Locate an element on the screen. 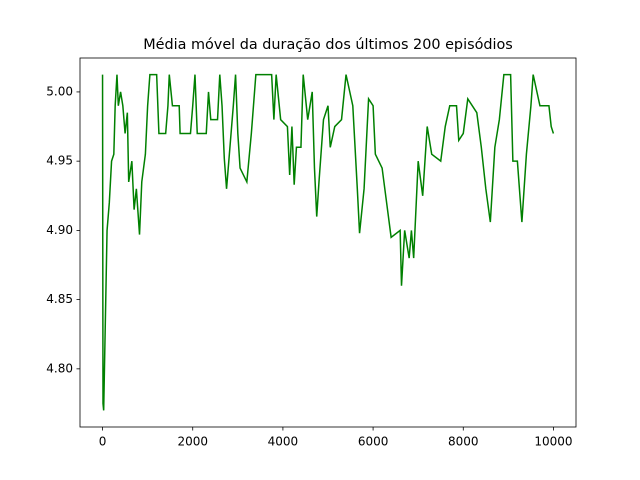  y-tick-label: 5.00 is located at coordinates (59, 91).